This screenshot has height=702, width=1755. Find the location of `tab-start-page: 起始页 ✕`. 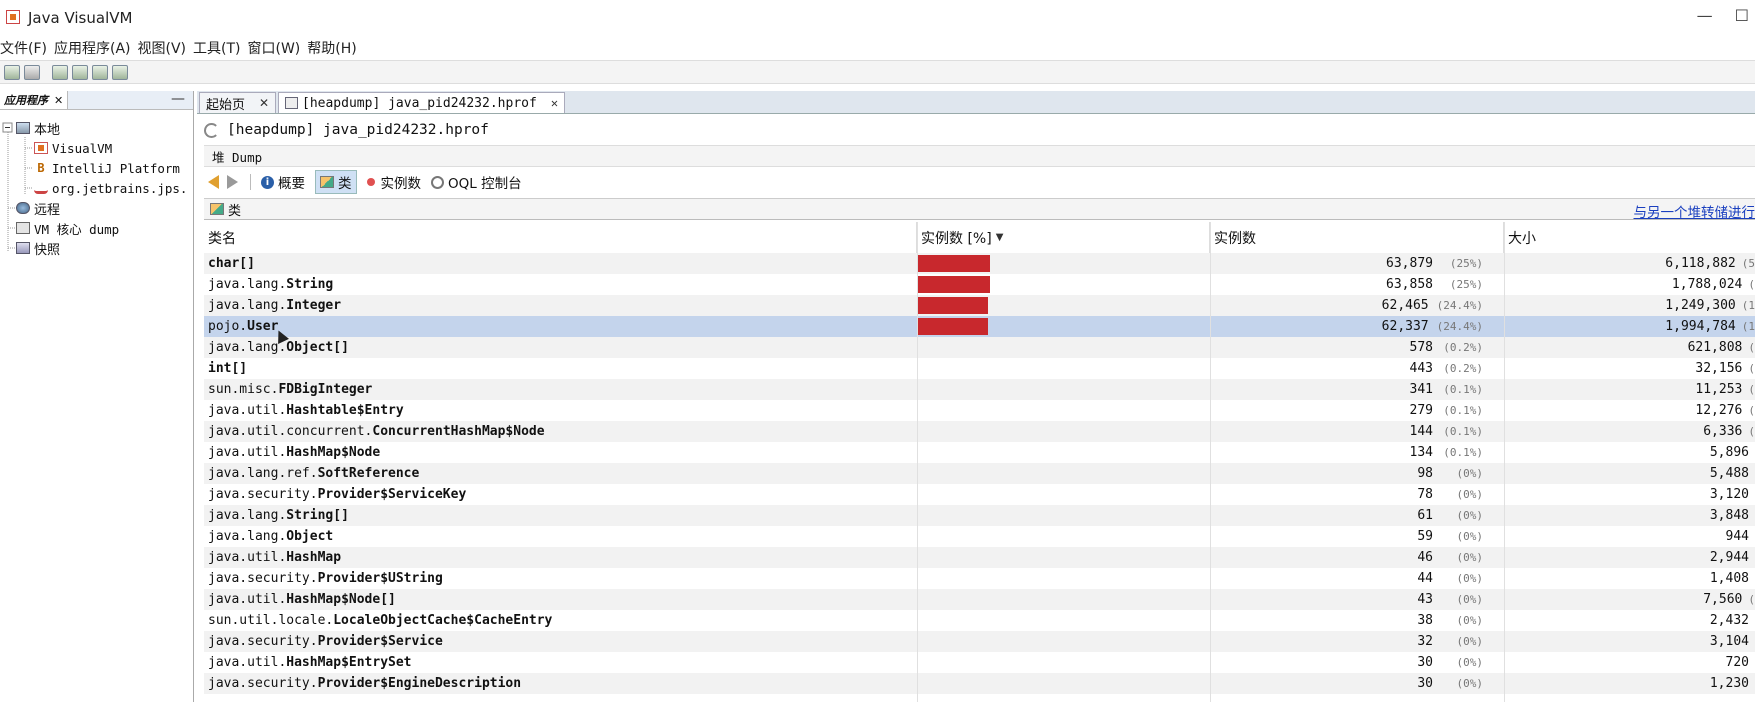

tab-start-page: 起始页 ✕ is located at coordinates (238, 102).